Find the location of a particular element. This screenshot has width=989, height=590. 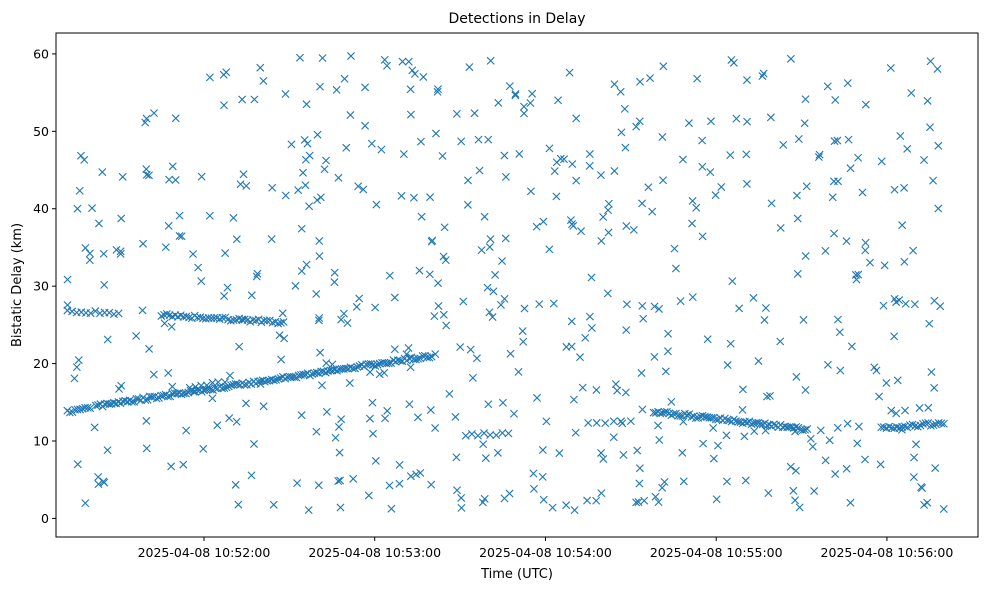

y-tick-label: 50 is located at coordinates (41, 131).